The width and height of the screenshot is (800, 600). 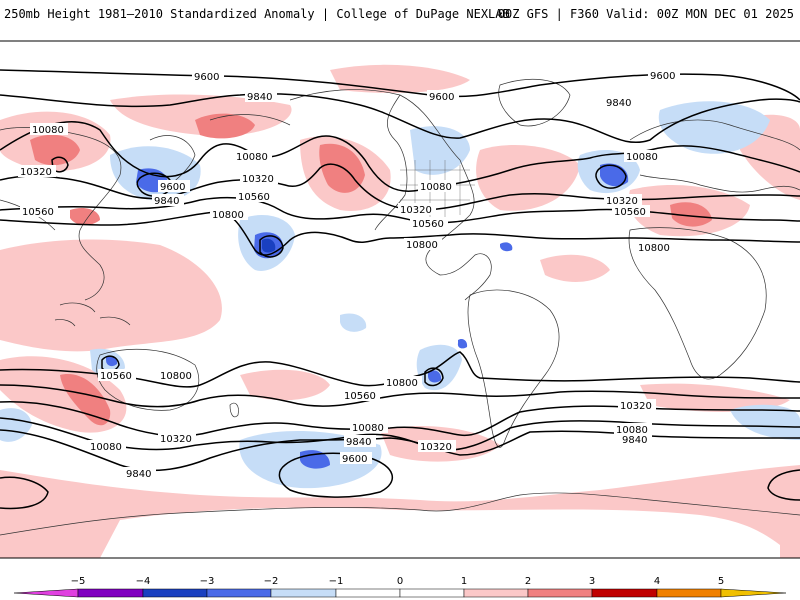 I want to click on legend-tick: −1, so click(x=336, y=581).